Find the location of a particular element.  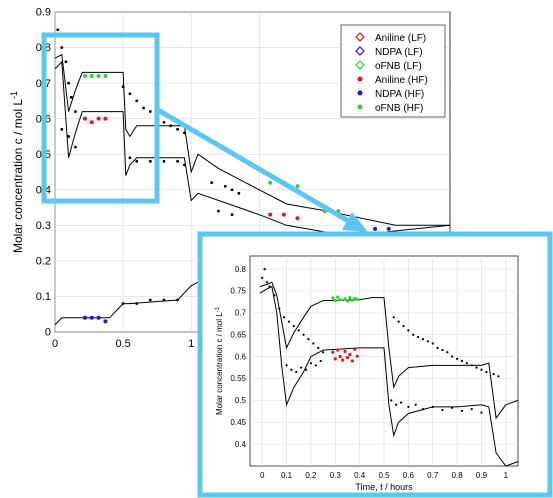

x-tick-label: 0.5 is located at coordinates (384, 475).